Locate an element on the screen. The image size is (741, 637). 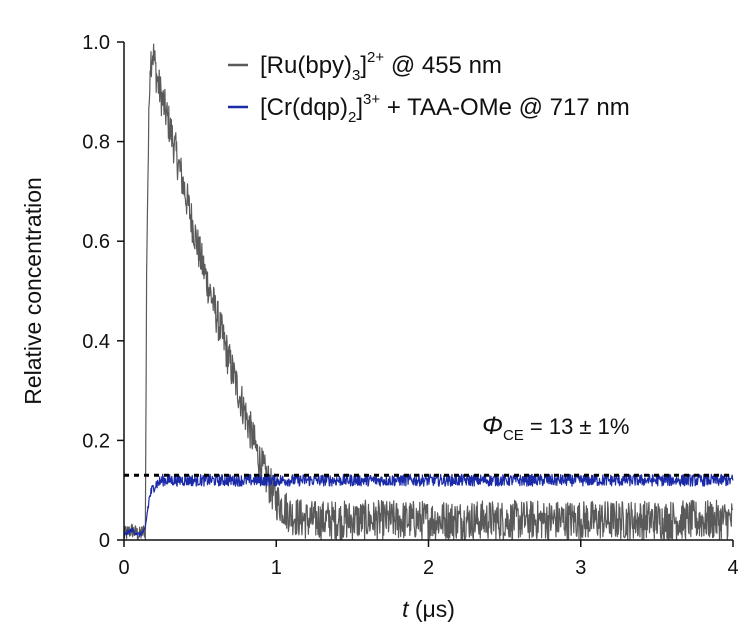
legend-text-part: [Cr(dqp) is located at coordinates (304, 107).